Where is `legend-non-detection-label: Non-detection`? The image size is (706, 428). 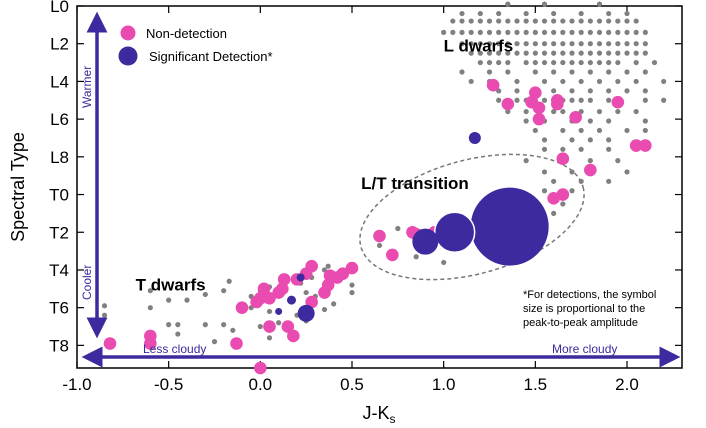 legend-non-detection-label: Non-detection is located at coordinates (186, 33).